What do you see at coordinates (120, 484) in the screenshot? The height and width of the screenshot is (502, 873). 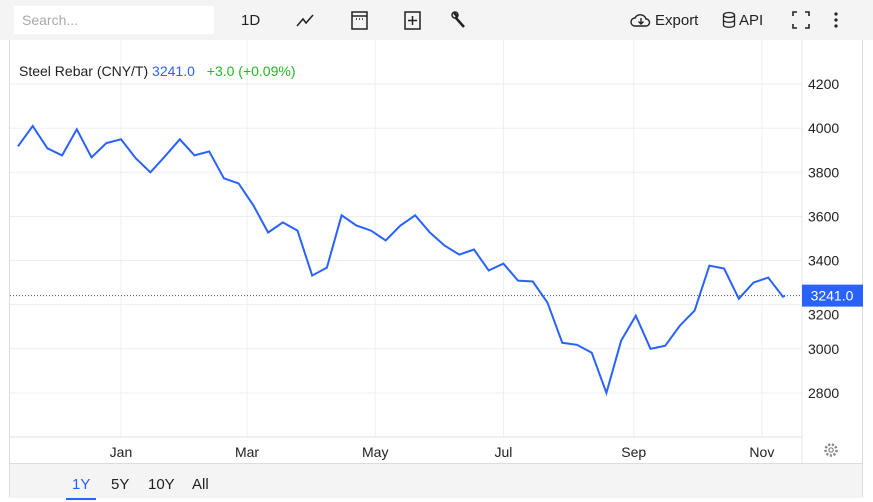 I see `range-5y: 5Y` at bounding box center [120, 484].